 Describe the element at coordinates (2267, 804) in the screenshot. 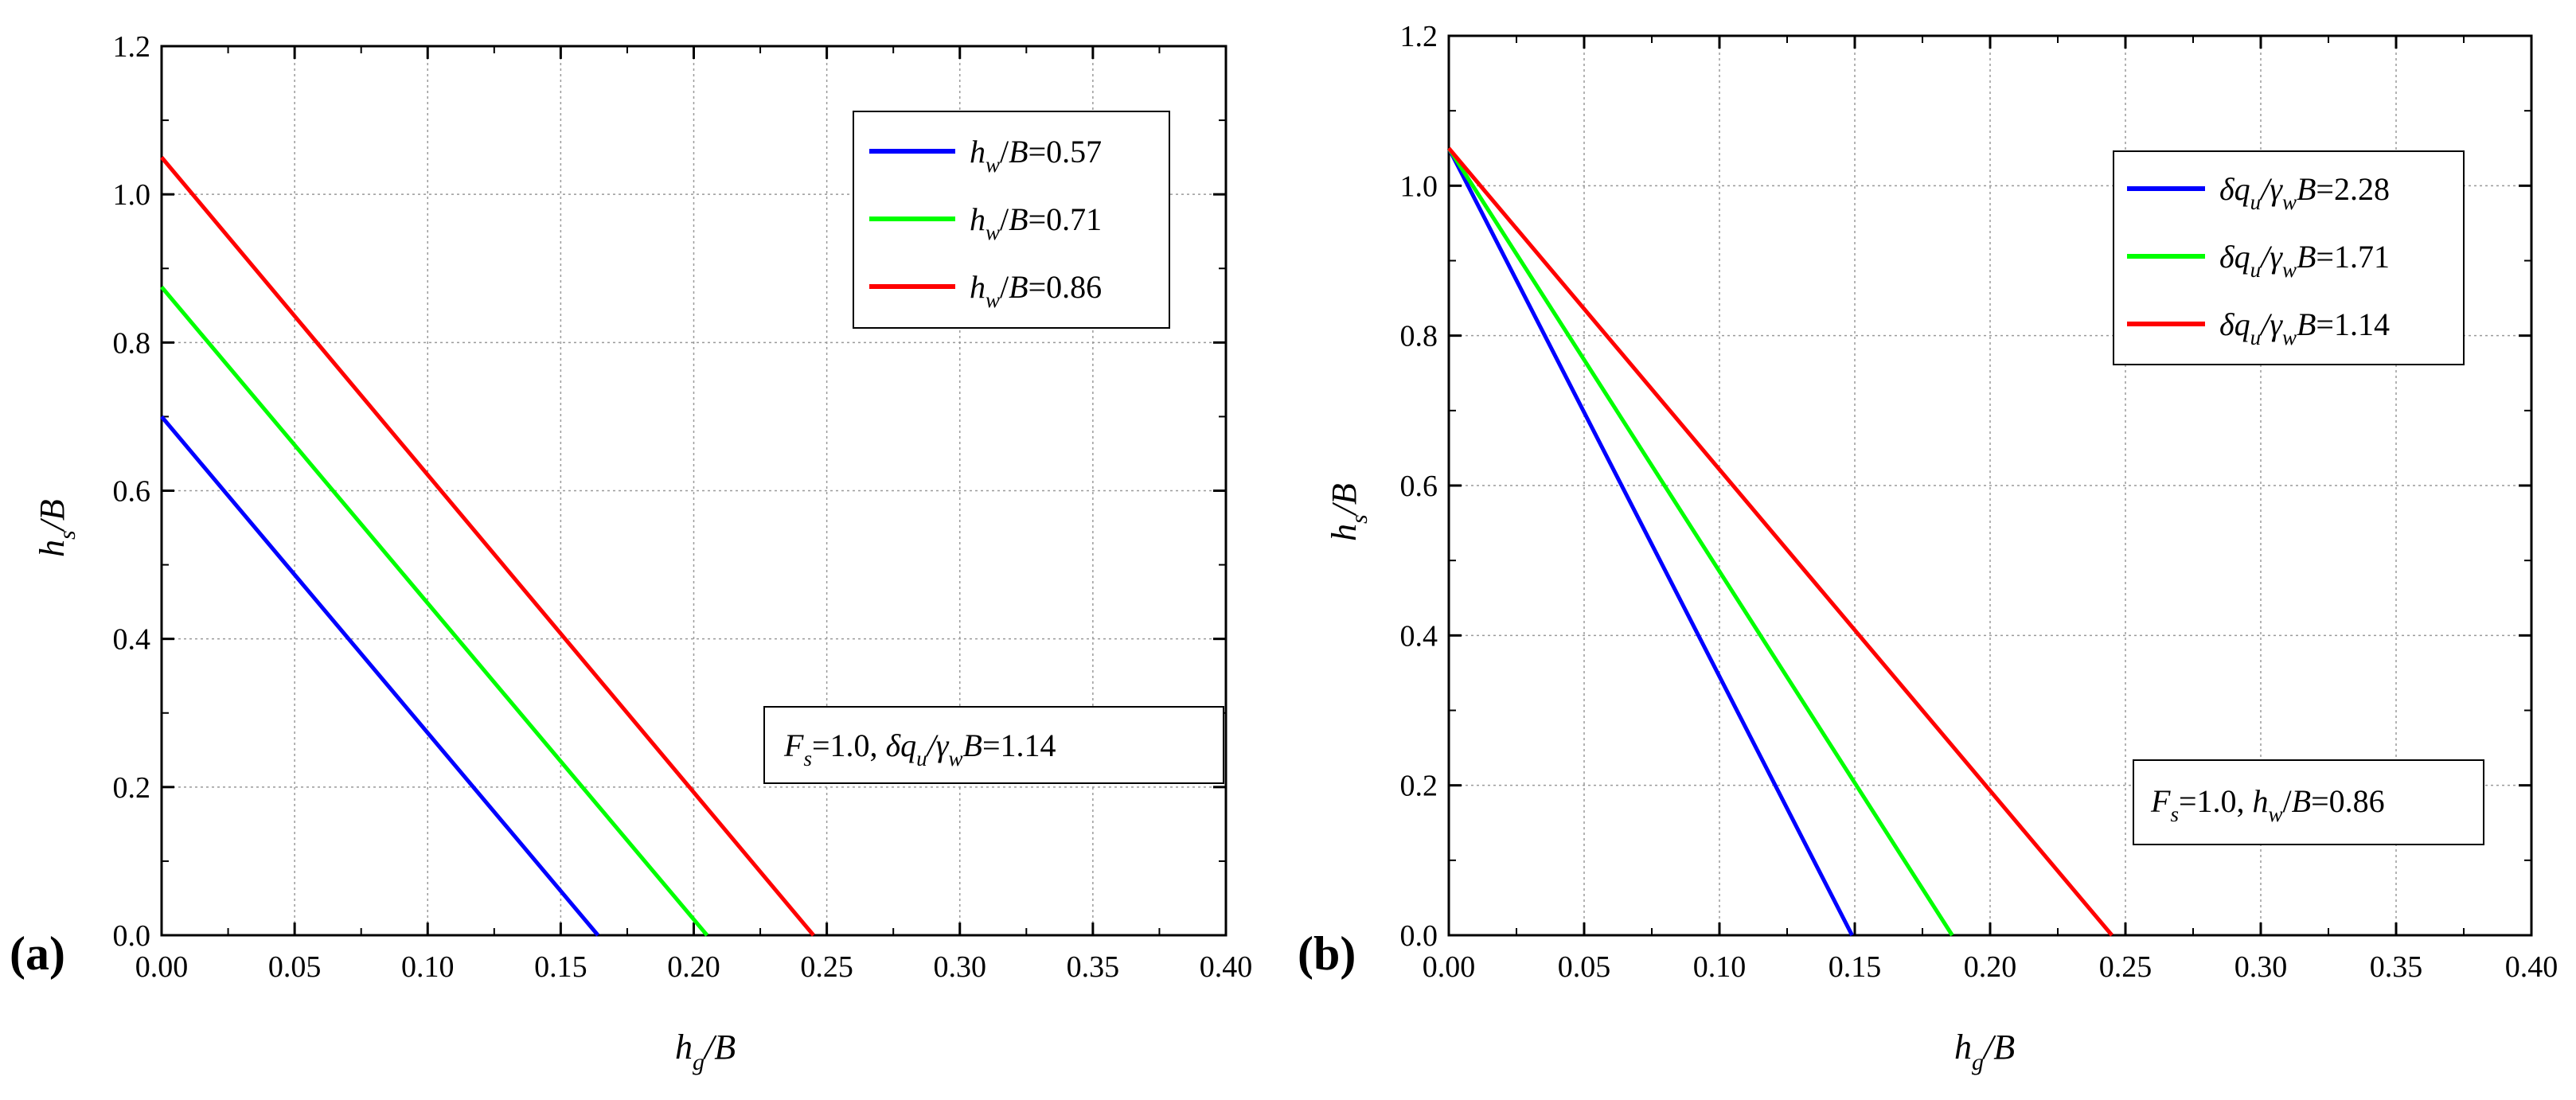

I see `annotation-text-b: Fs=1.0, hw/B=0.86` at that location.